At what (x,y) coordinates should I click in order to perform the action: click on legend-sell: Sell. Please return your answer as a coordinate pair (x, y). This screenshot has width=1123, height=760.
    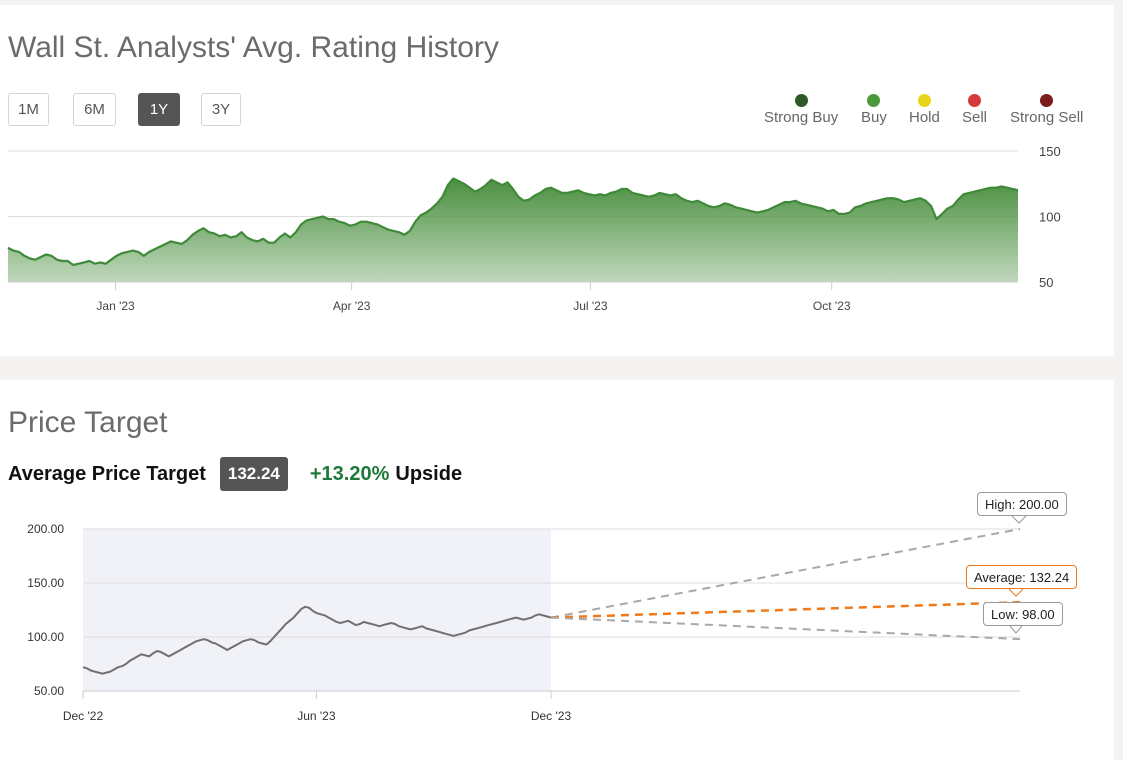
    Looking at the image, I should click on (974, 110).